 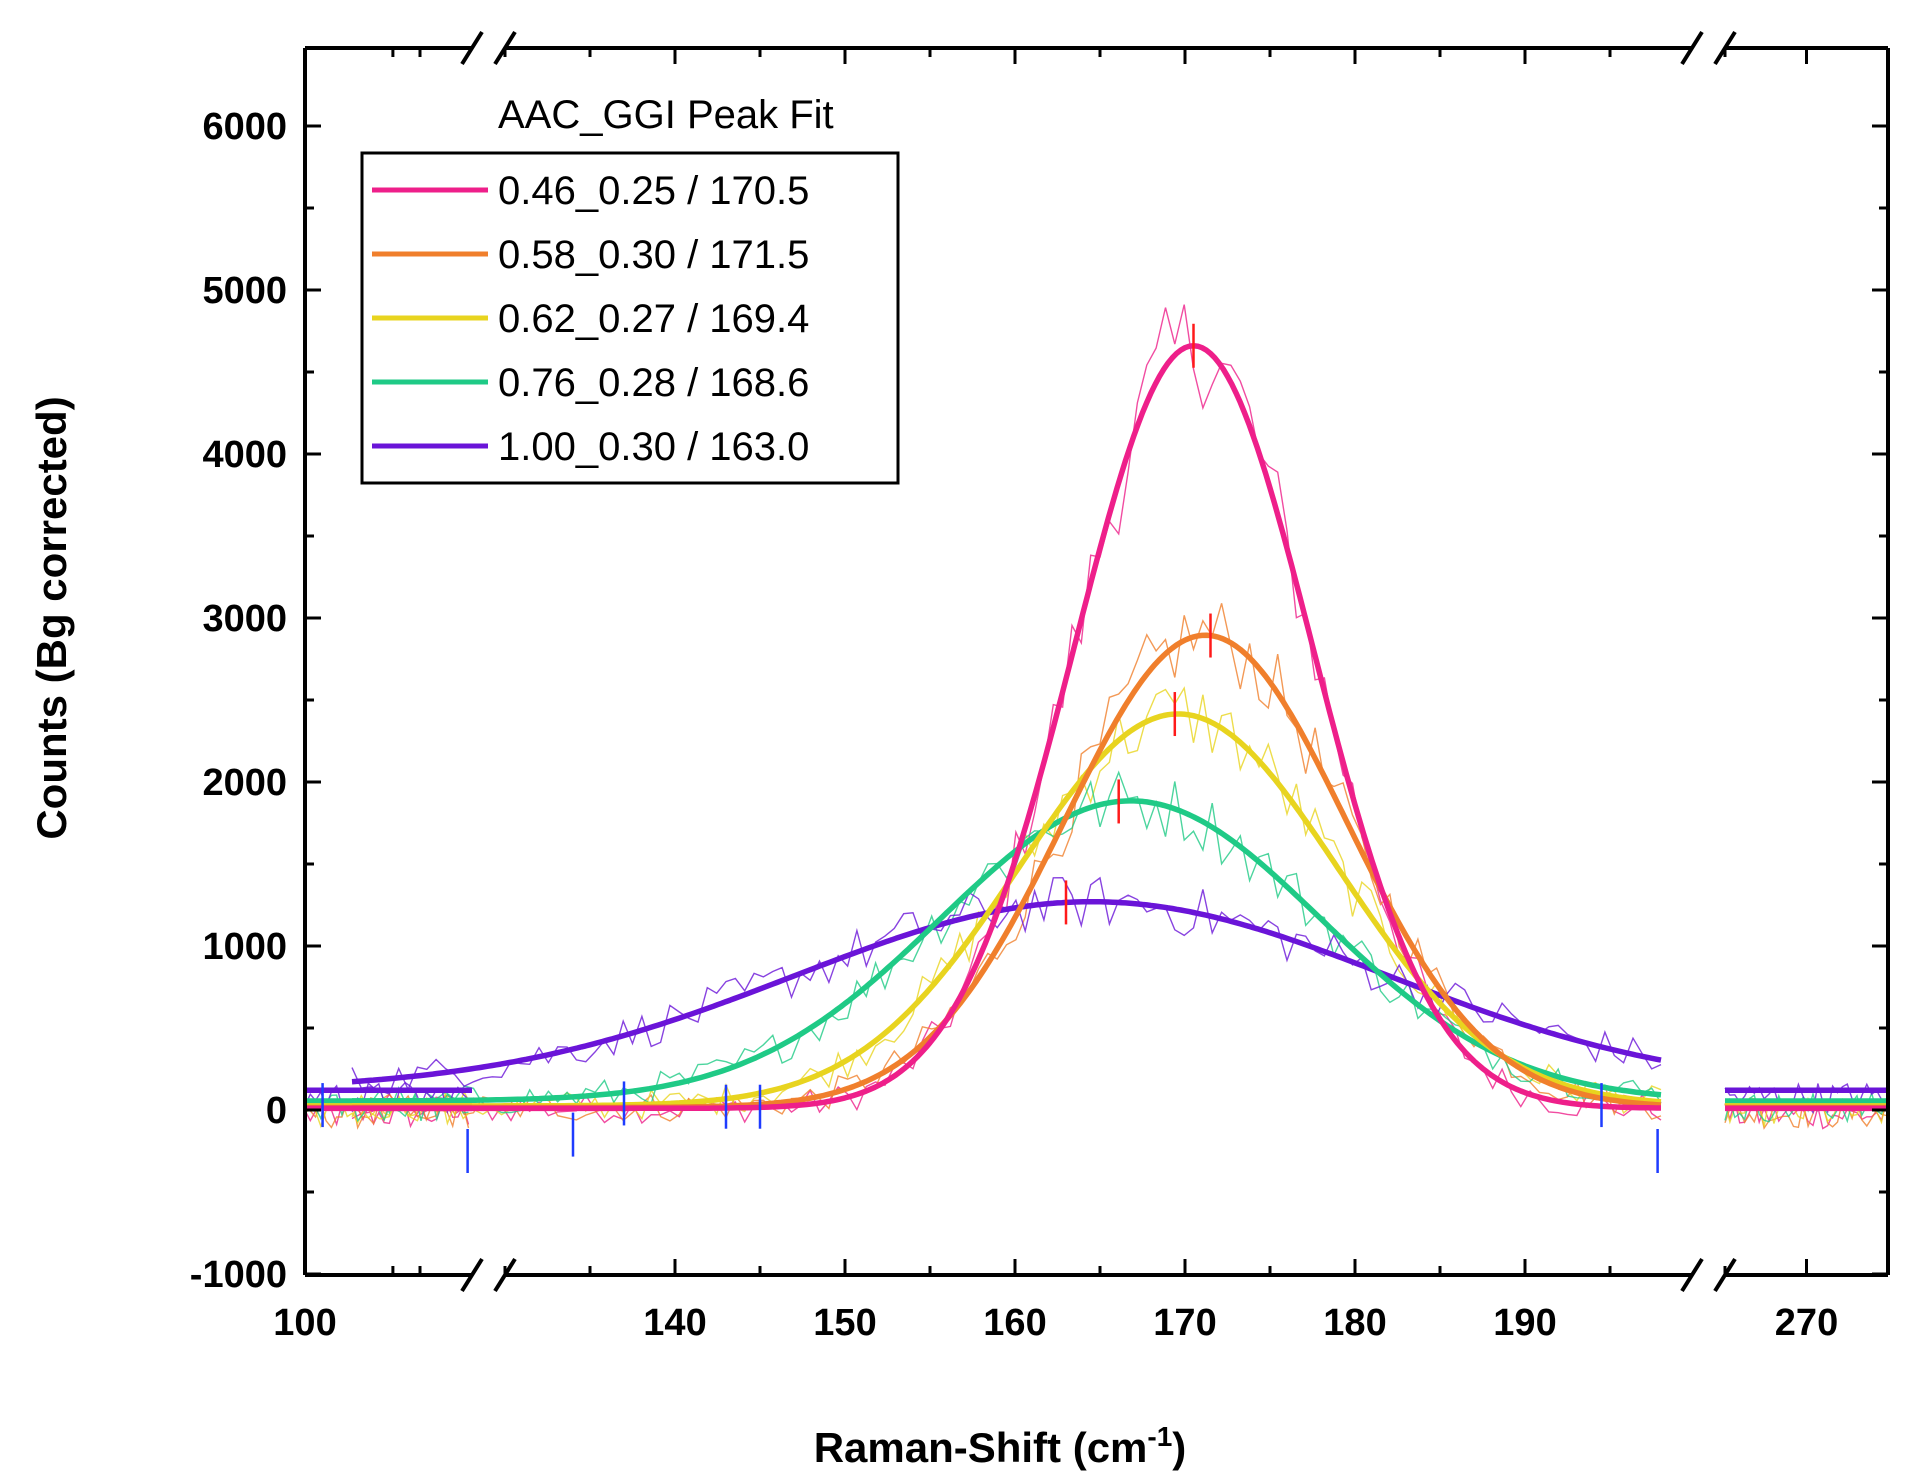 I want to click on x-axis-title: Raman-Shift (cm-1), so click(x=1000, y=1446).